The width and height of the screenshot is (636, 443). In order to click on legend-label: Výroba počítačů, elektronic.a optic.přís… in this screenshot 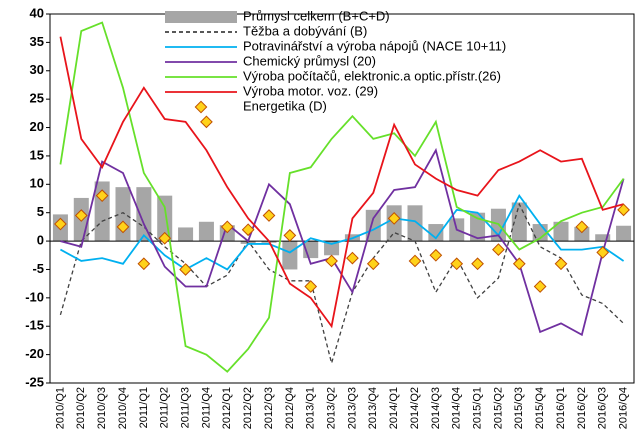, I will do `click(372, 75)`.